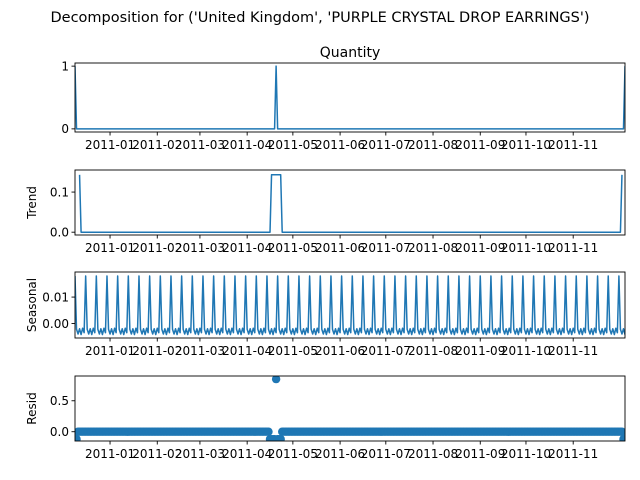 This screenshot has width=640, height=480. I want to click on y-axis-label: Resid, so click(32, 408).